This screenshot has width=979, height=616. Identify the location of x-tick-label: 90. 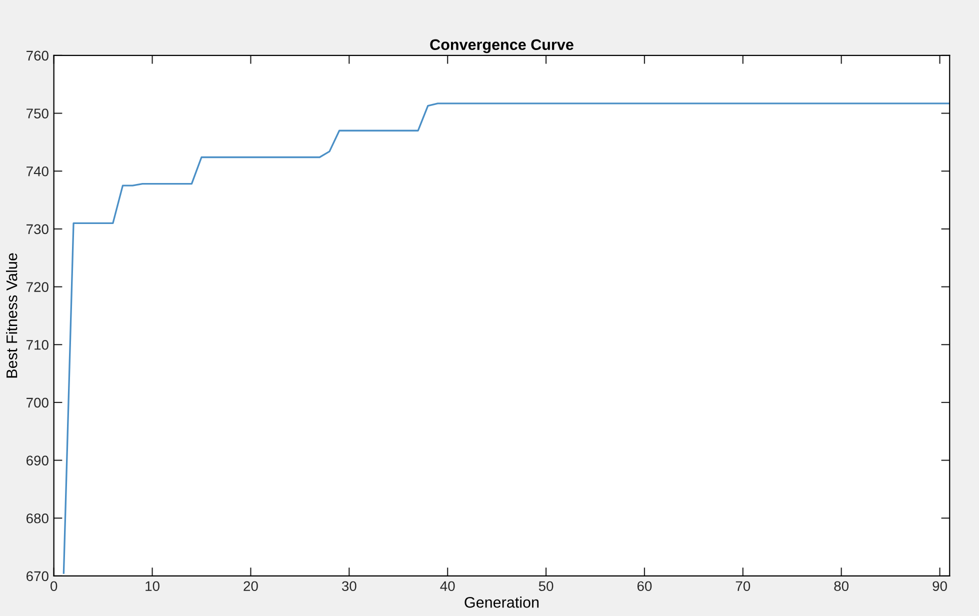
(939, 586).